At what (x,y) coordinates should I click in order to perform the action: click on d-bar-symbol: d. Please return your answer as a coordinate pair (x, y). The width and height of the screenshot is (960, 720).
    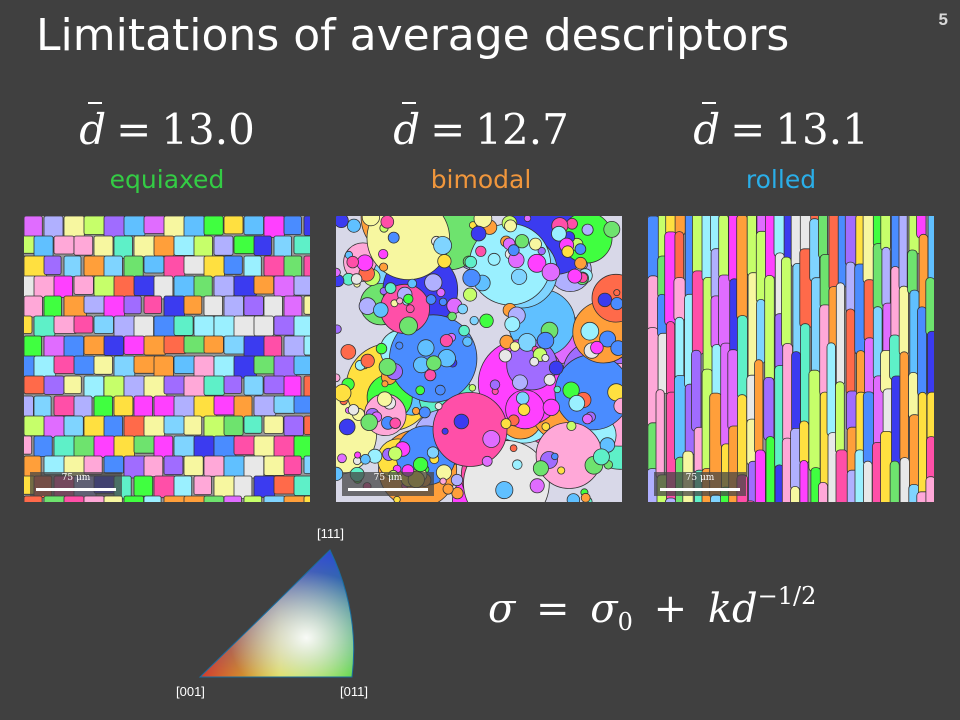
    Looking at the image, I should click on (706, 130).